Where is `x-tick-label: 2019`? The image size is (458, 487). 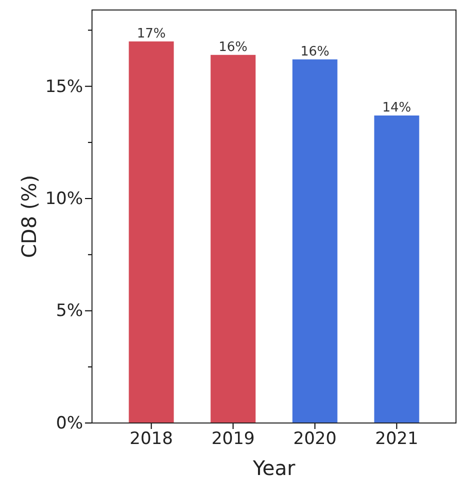
x-tick-label: 2019 is located at coordinates (233, 439).